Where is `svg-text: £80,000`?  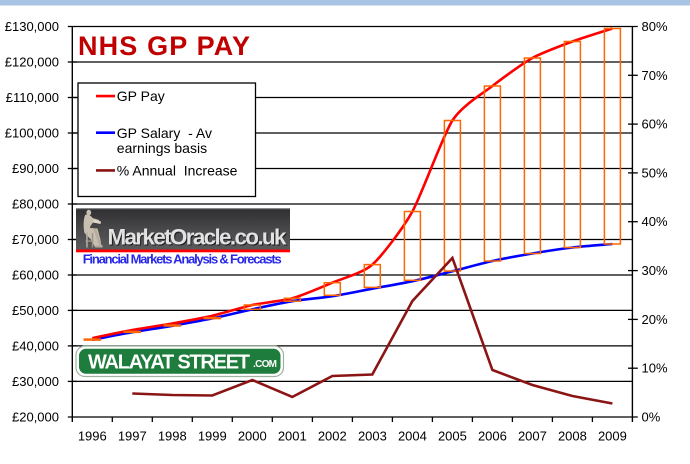 svg-text: £80,000 is located at coordinates (35, 204).